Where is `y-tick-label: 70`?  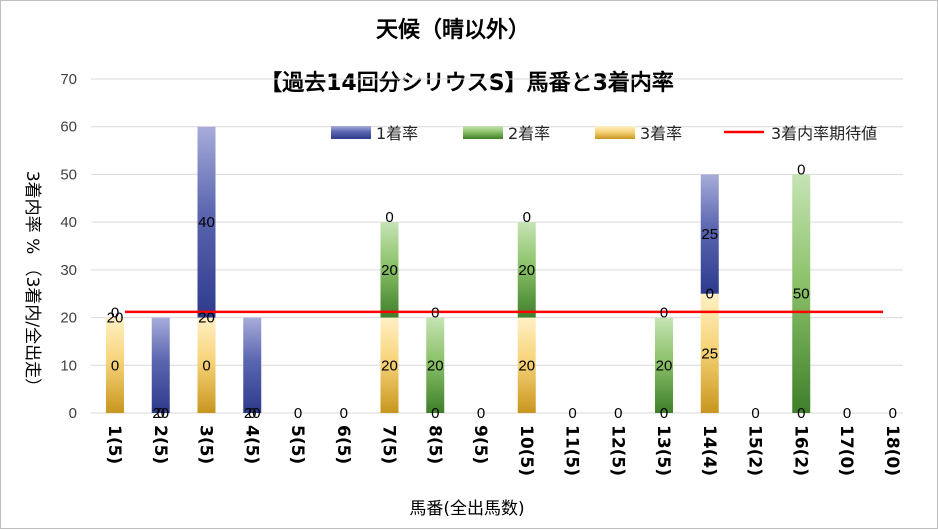 y-tick-label: 70 is located at coordinates (68, 79).